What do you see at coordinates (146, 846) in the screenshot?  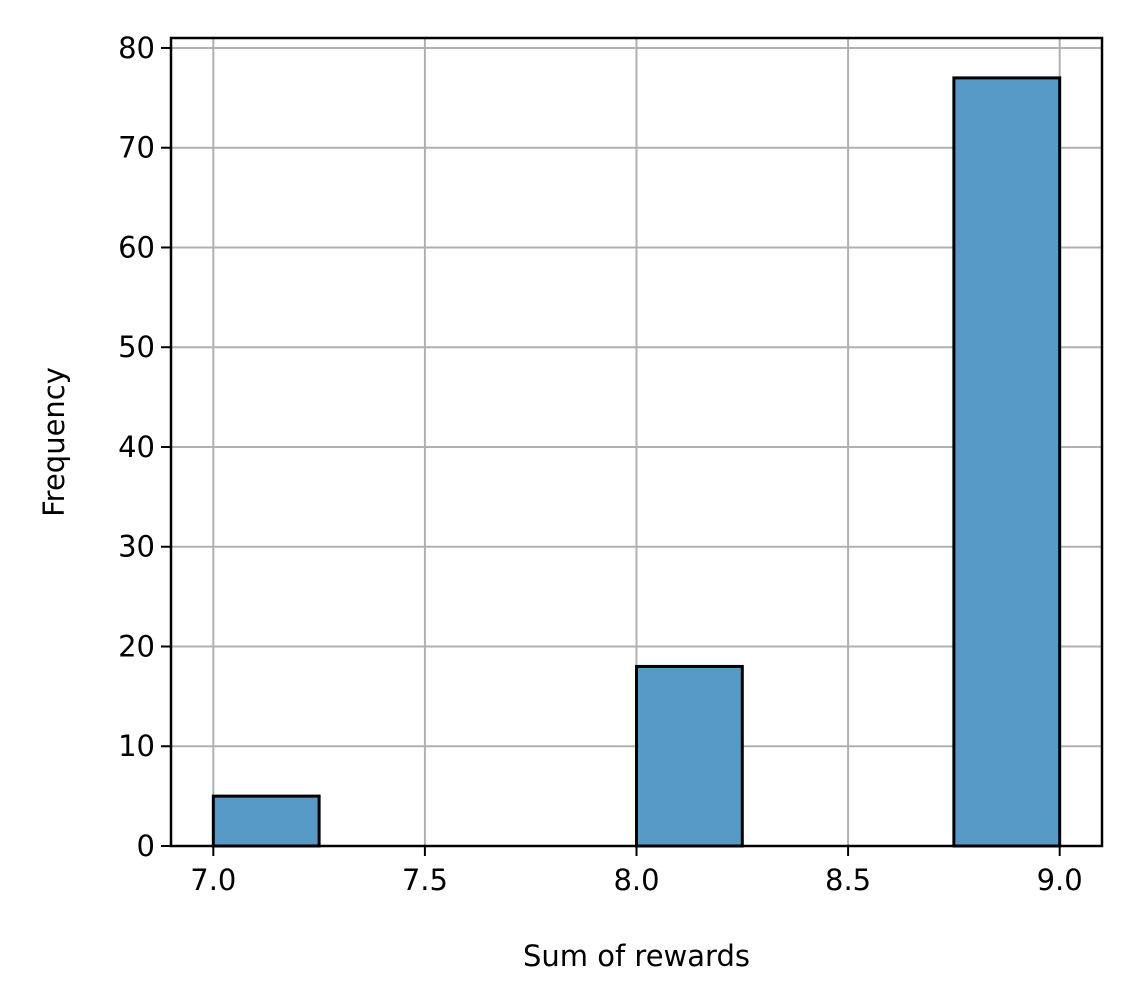 I see `y-tick-label: 0` at bounding box center [146, 846].